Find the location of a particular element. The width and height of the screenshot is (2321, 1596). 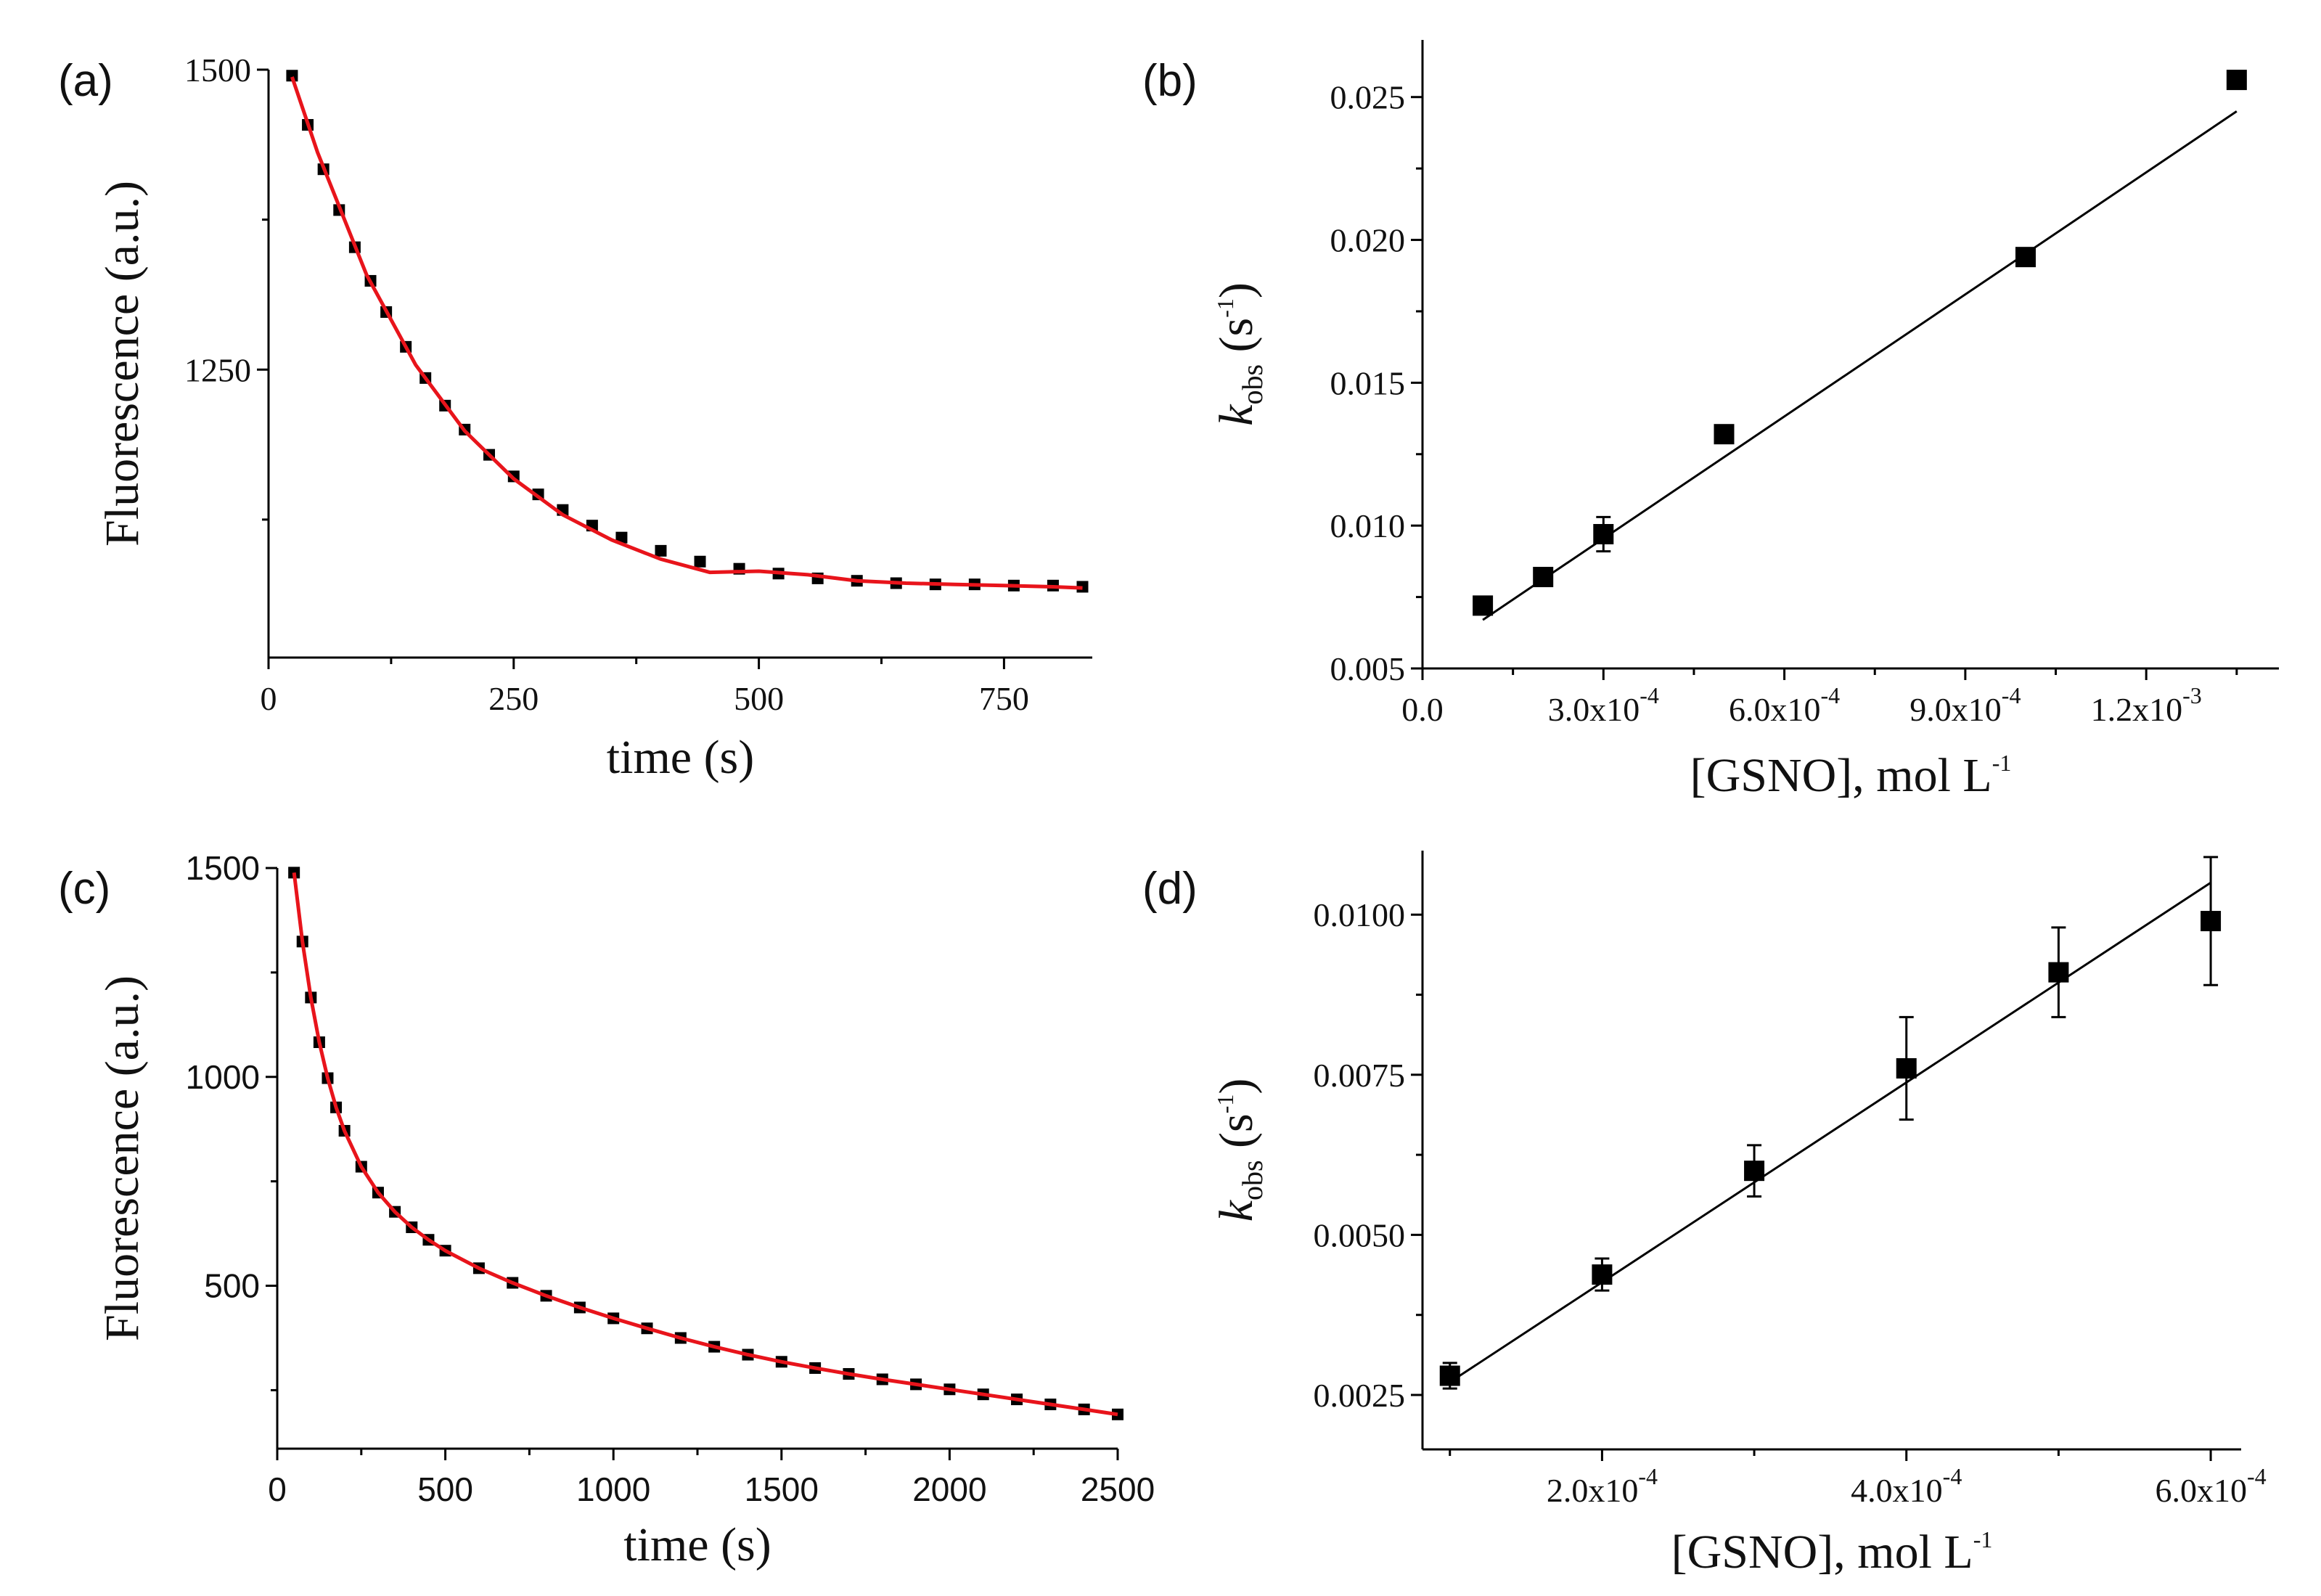

y-tick-label: 0.025 is located at coordinates (1368, 97).